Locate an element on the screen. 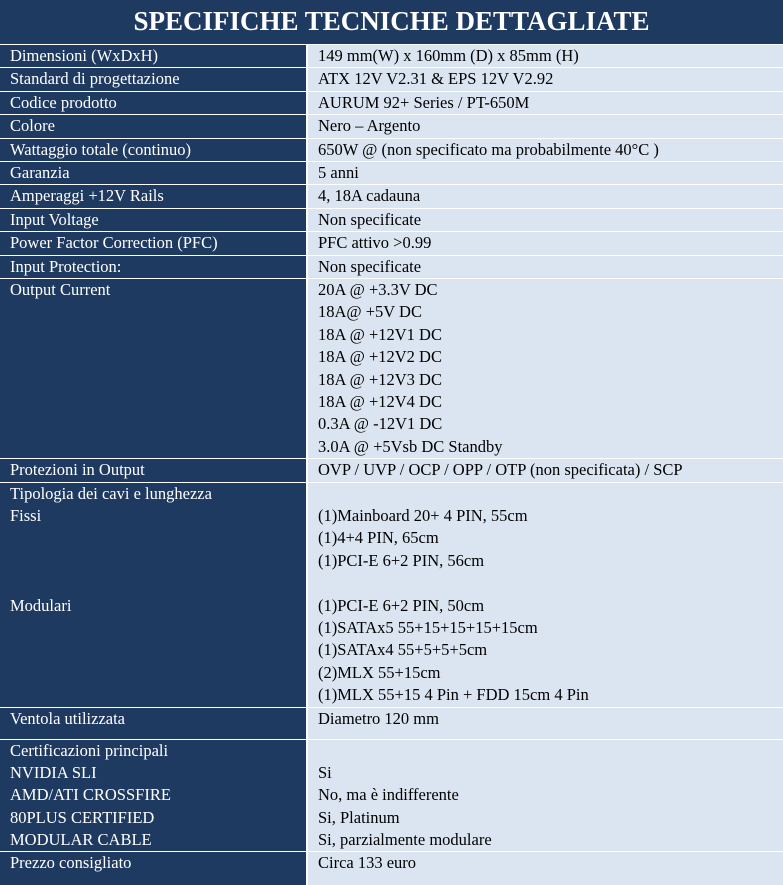 The width and height of the screenshot is (783, 885). cable-line: (1)SATAx5 55+15+15+15+15cm is located at coordinates (428, 627).